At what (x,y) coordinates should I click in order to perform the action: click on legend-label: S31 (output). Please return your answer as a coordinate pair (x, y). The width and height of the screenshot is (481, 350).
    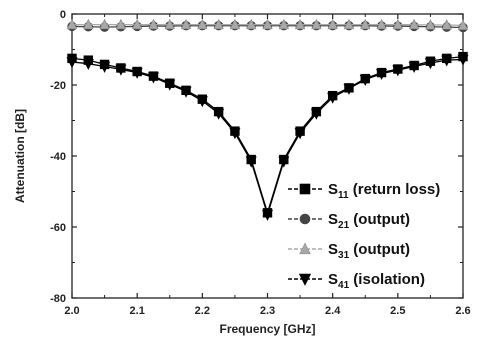
    Looking at the image, I should click on (369, 251).